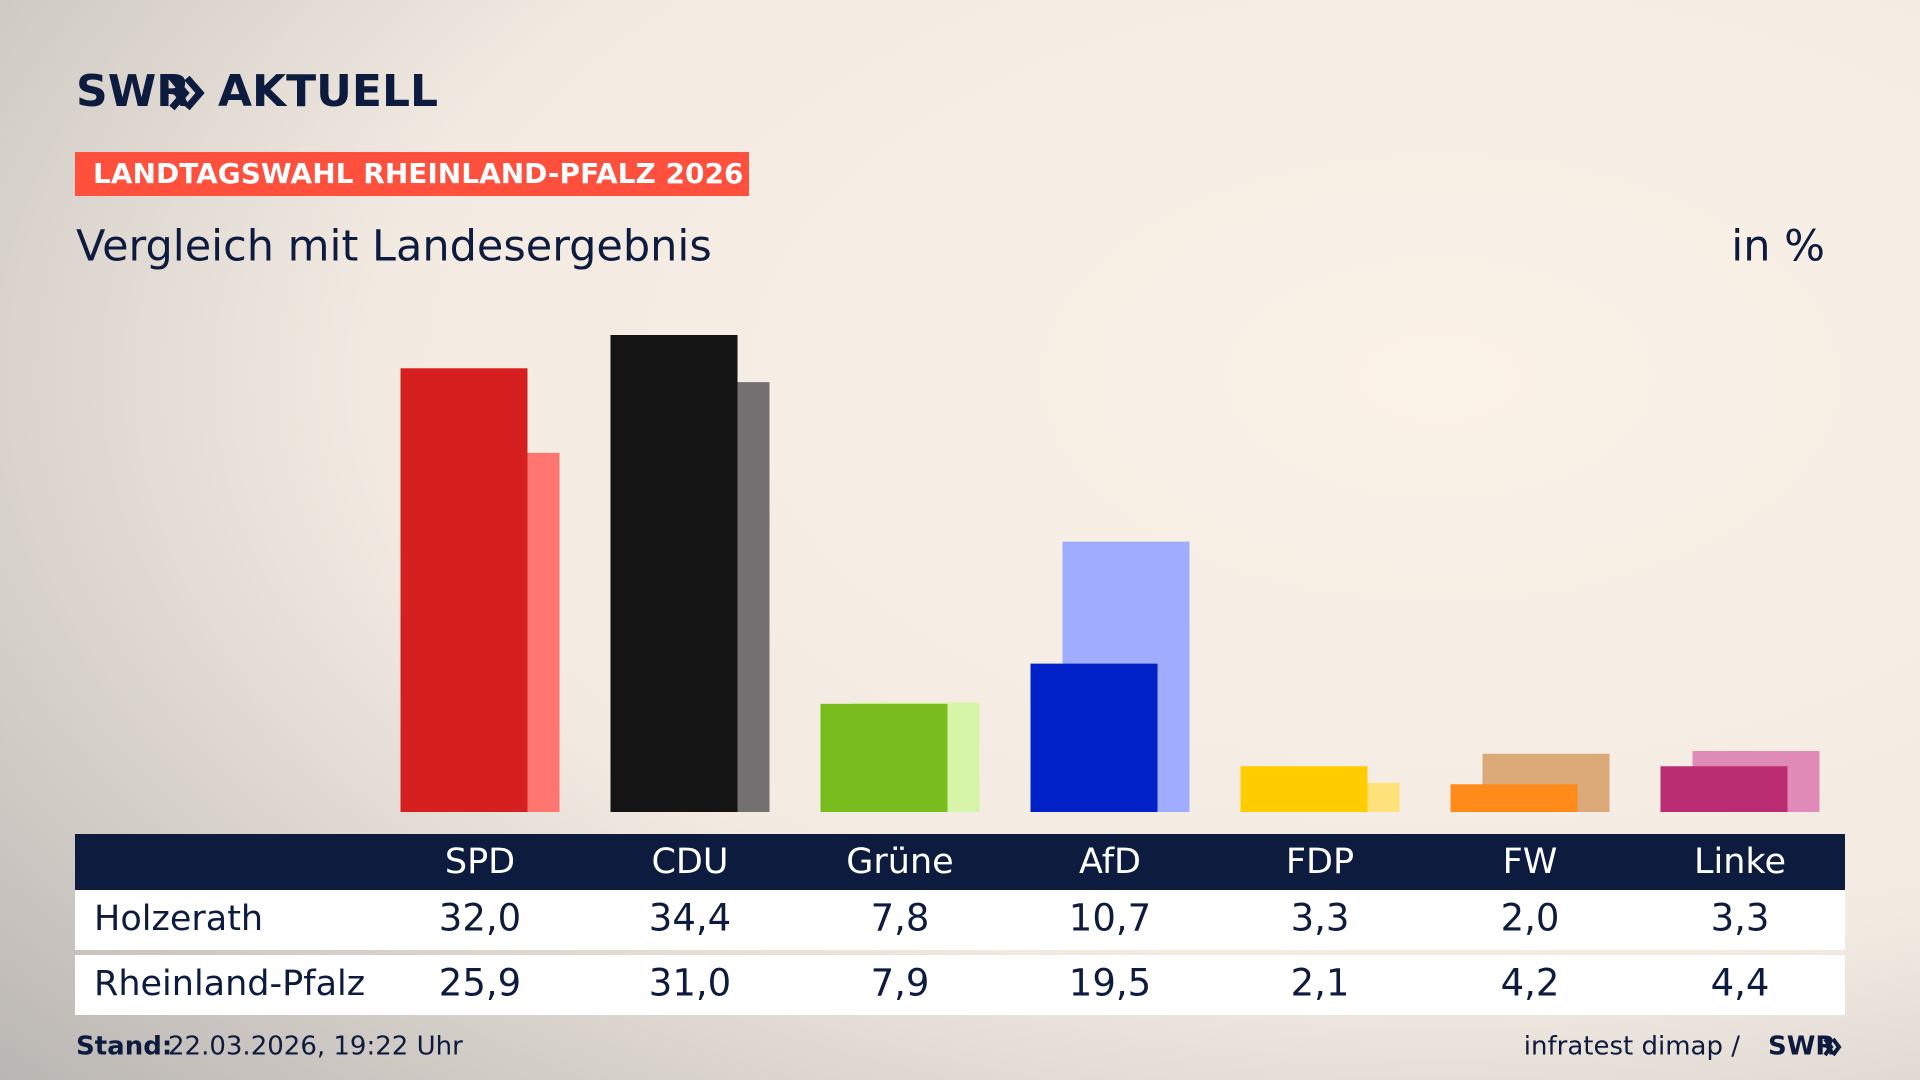  What do you see at coordinates (133, 91) in the screenshot?
I see `brand: SWR` at bounding box center [133, 91].